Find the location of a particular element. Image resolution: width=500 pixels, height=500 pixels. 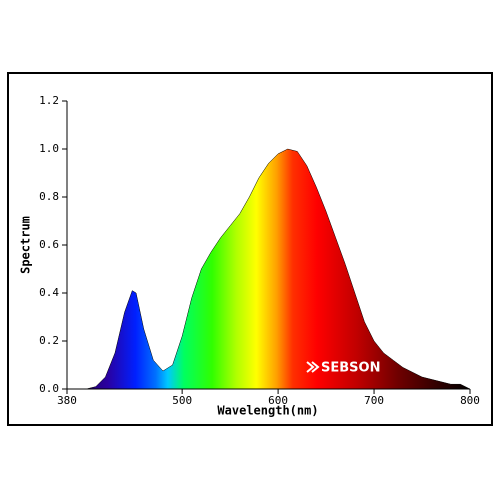

x-tick-label: 700 is located at coordinates (374, 400).